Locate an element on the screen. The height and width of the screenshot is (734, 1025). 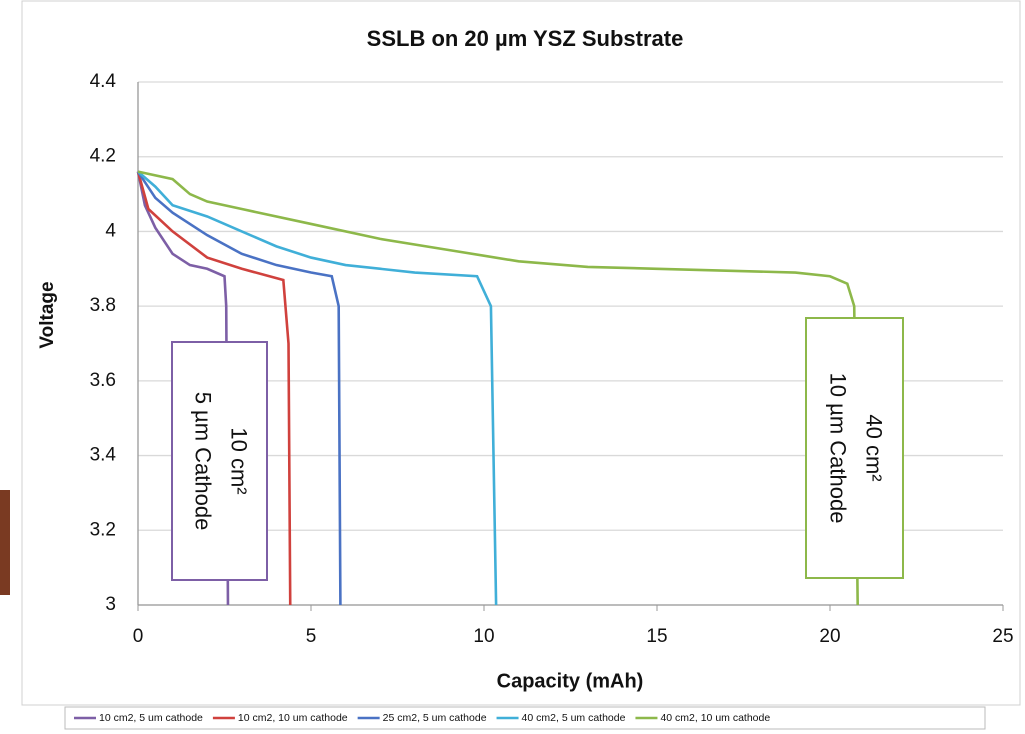
x-tick-label: 0 is located at coordinates (138, 636).